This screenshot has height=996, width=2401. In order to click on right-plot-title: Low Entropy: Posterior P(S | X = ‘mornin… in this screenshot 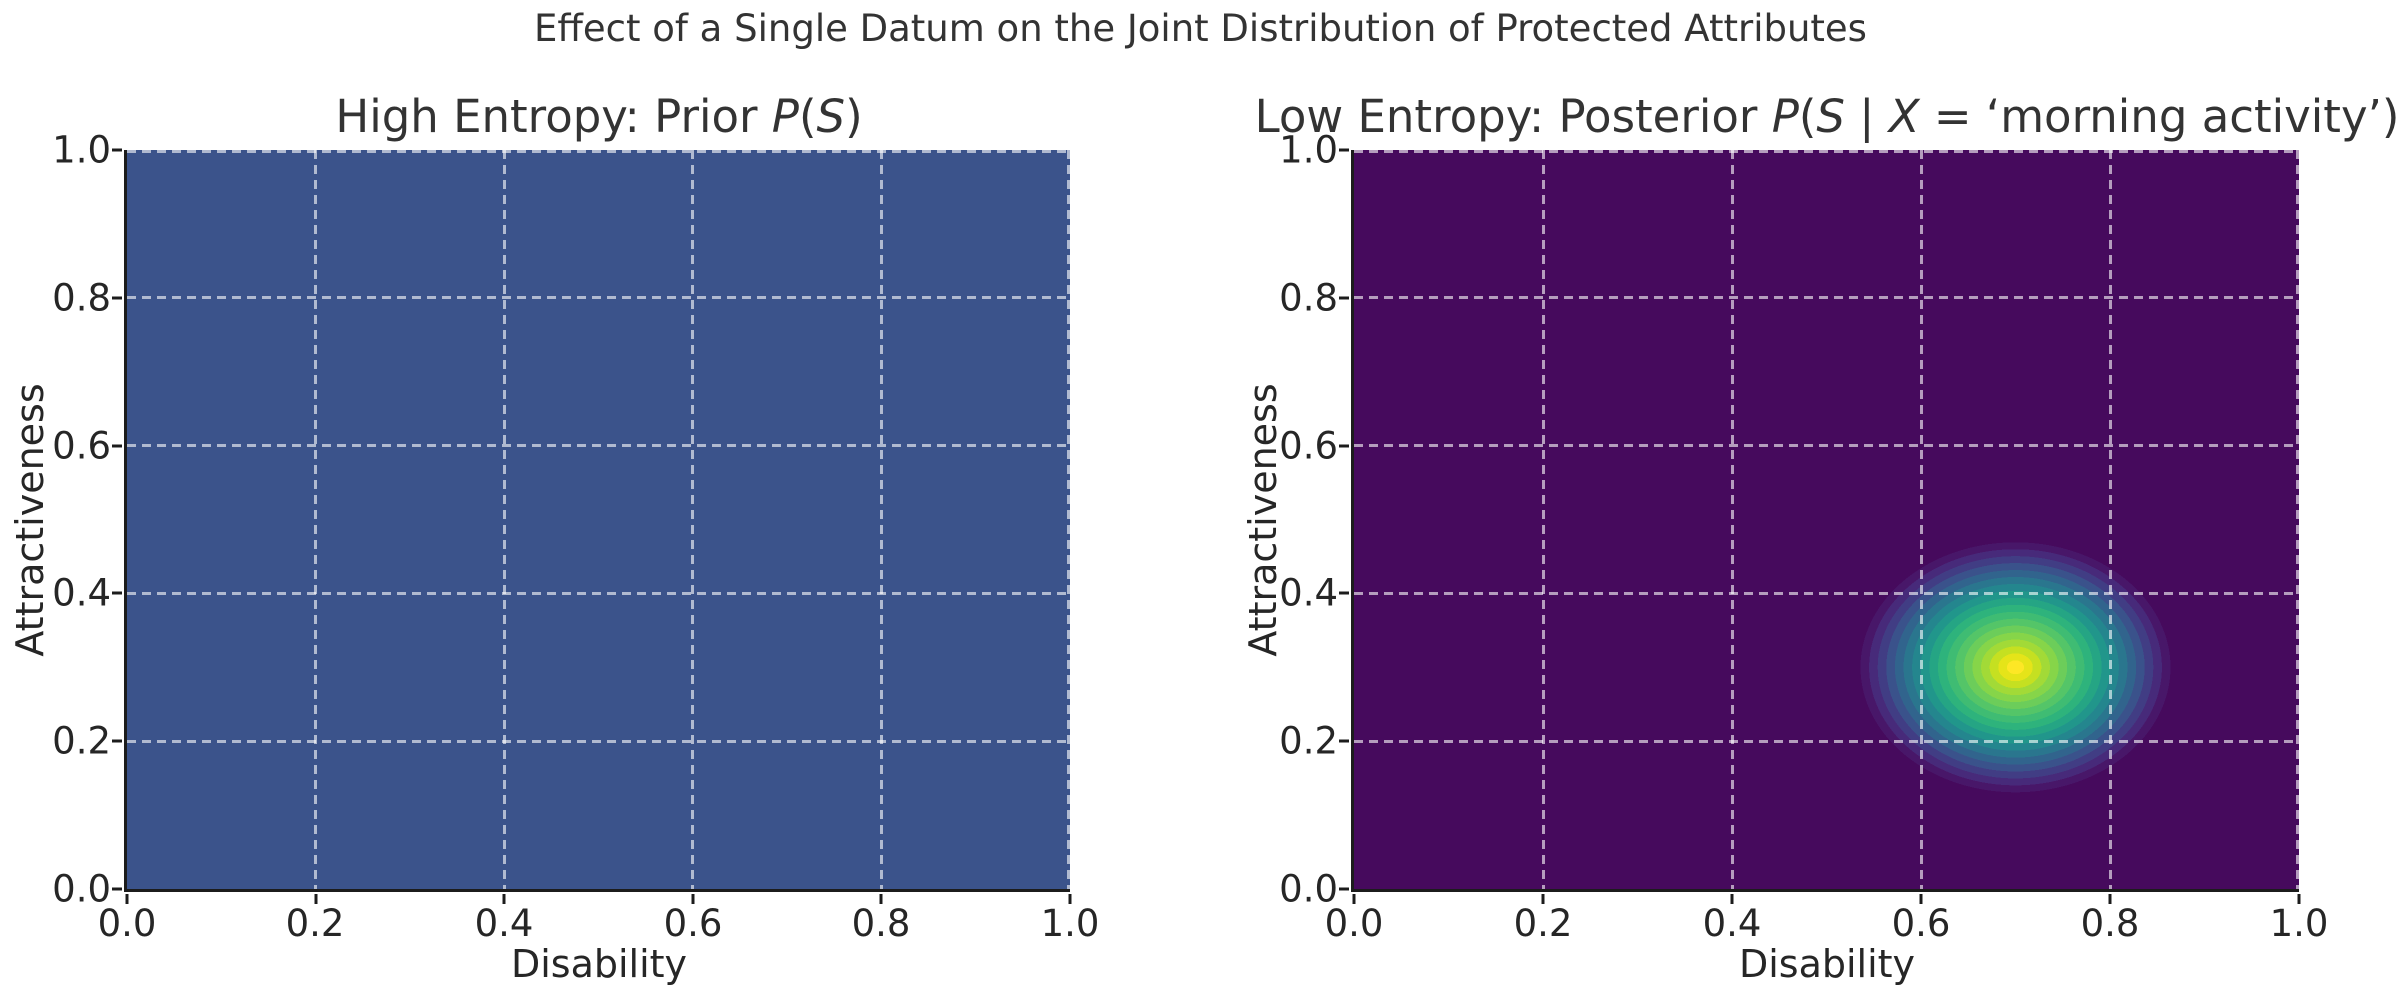, I will do `click(1827, 116)`.